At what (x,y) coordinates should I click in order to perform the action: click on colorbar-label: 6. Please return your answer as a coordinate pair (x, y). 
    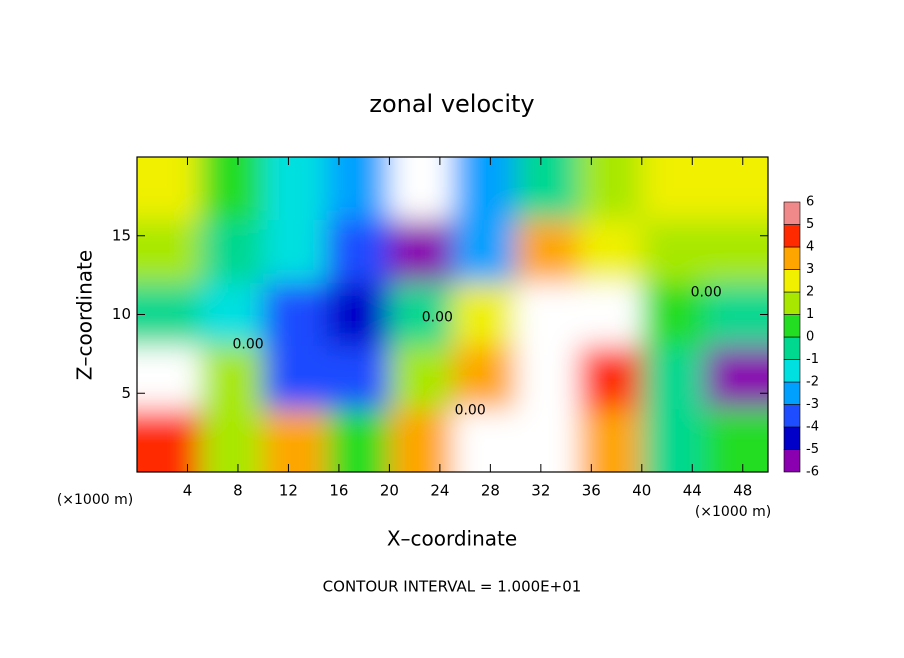
    Looking at the image, I should click on (810, 202).